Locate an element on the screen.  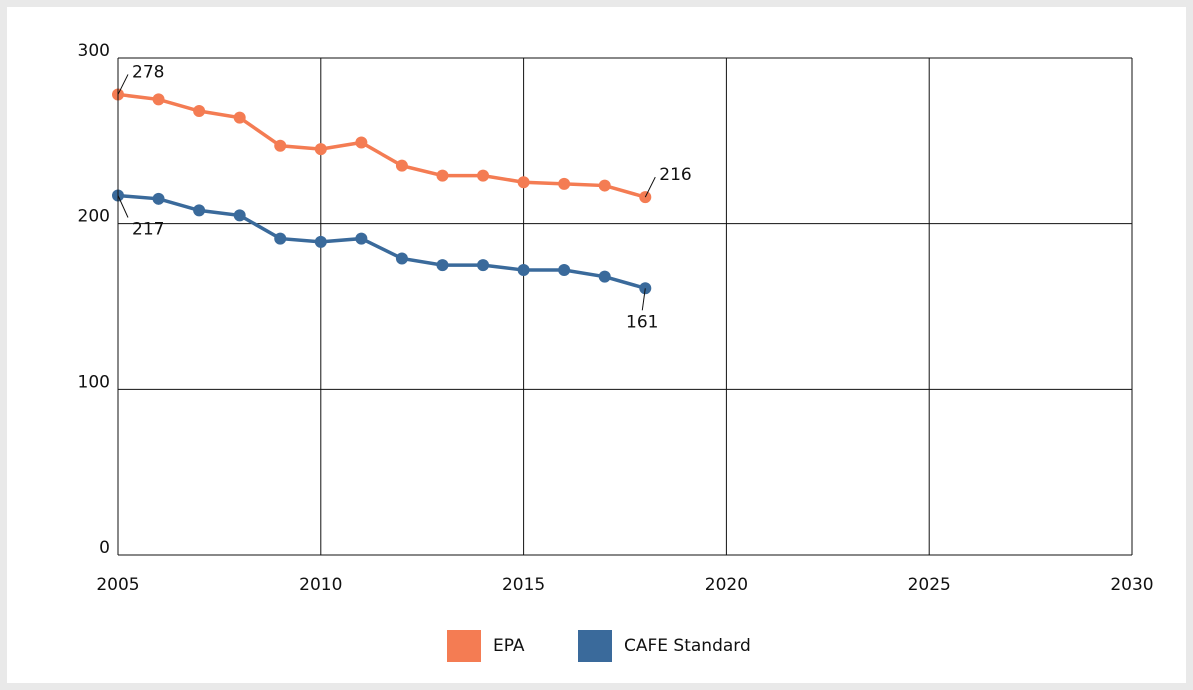
x-tick-label: 2020 is located at coordinates (726, 585).